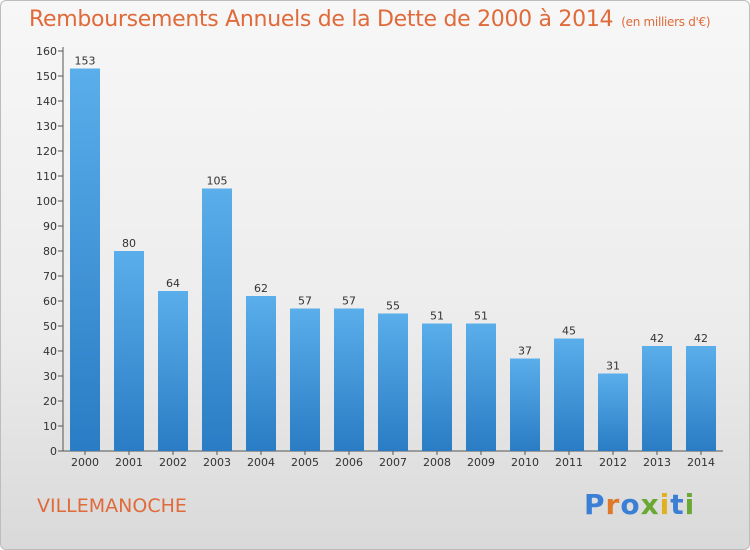 The height and width of the screenshot is (550, 750). What do you see at coordinates (657, 338) in the screenshot?
I see `data-label-2013: 42` at bounding box center [657, 338].